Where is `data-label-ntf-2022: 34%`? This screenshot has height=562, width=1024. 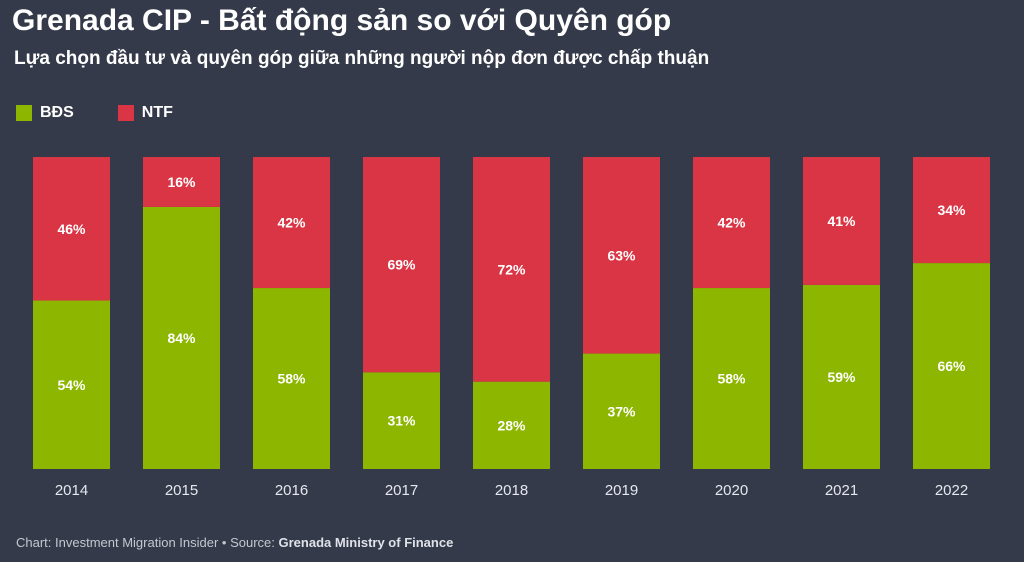
data-label-ntf-2022: 34% is located at coordinates (951, 210).